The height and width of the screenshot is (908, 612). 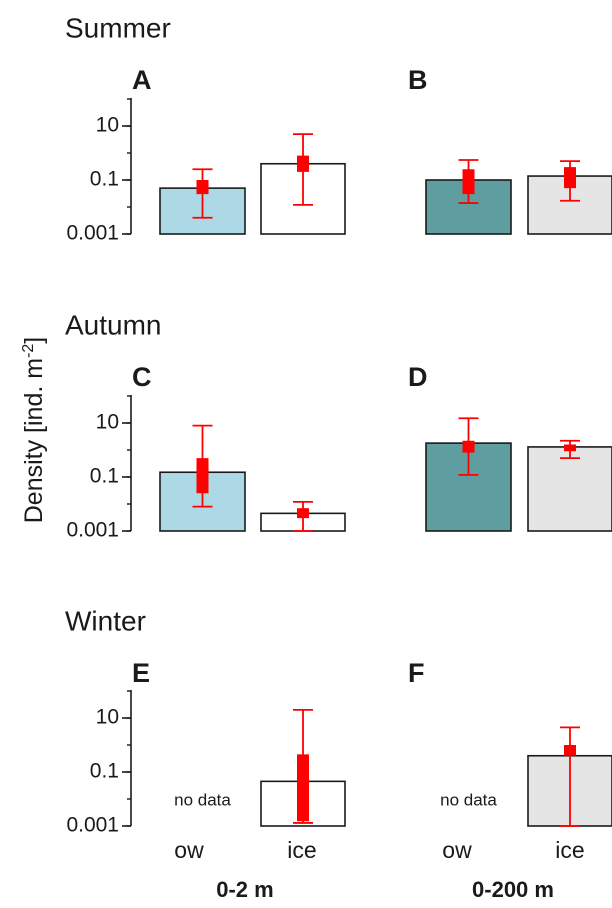 I want to click on error-box-E-ice, so click(x=303, y=788).